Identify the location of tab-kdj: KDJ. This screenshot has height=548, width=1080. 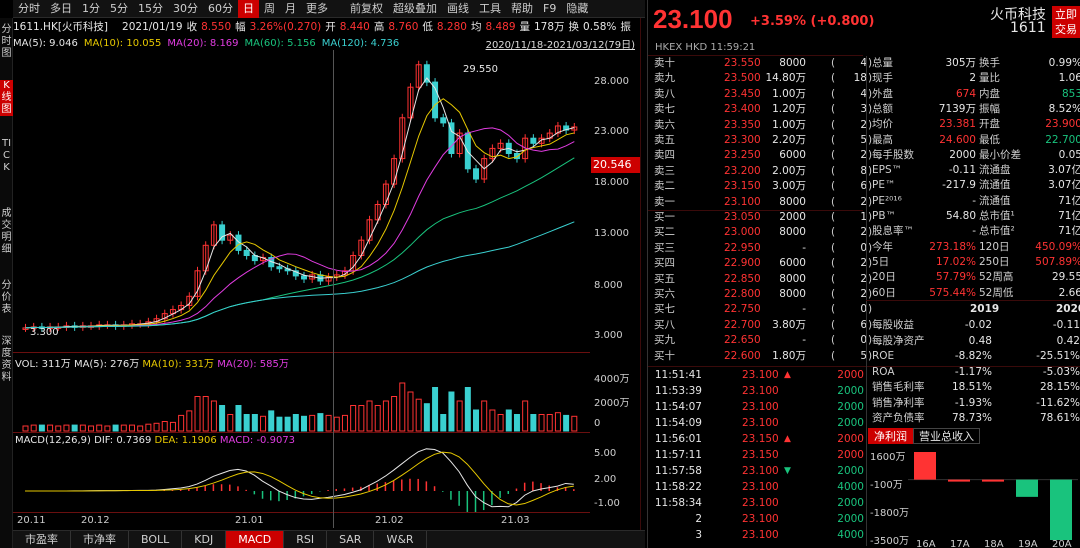
(204, 539).